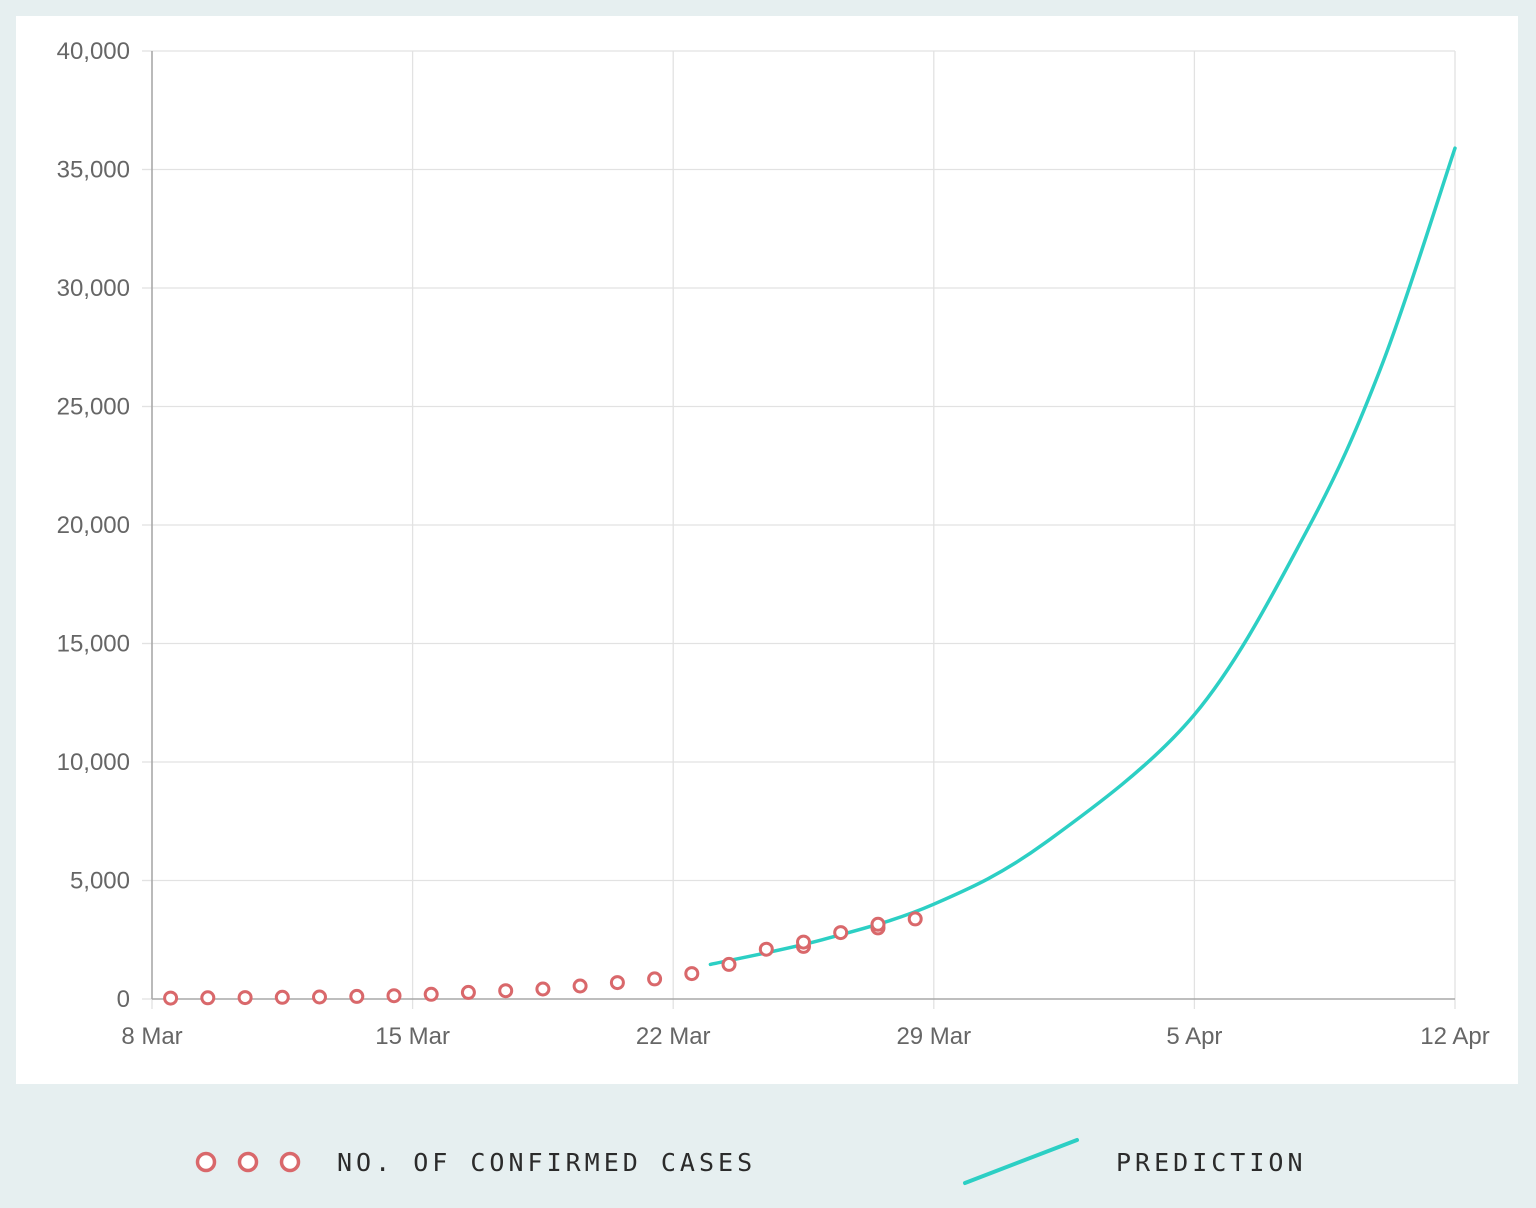 The height and width of the screenshot is (1208, 1536). I want to click on legend: NO. OF CONFIRMED CASES PREDICTION, so click(751, 1161).